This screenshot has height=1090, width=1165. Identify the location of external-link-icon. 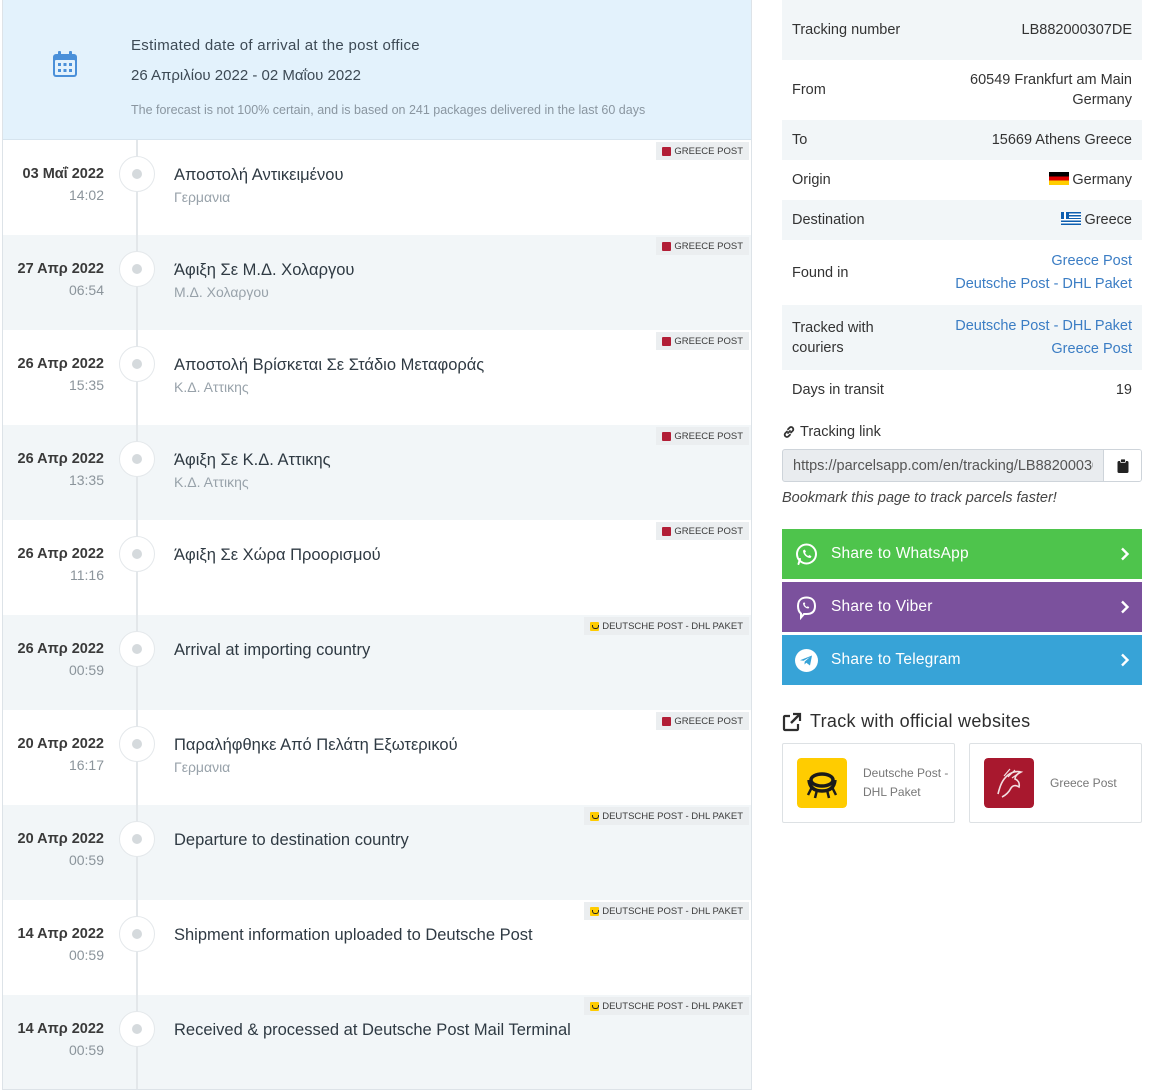
(792, 721).